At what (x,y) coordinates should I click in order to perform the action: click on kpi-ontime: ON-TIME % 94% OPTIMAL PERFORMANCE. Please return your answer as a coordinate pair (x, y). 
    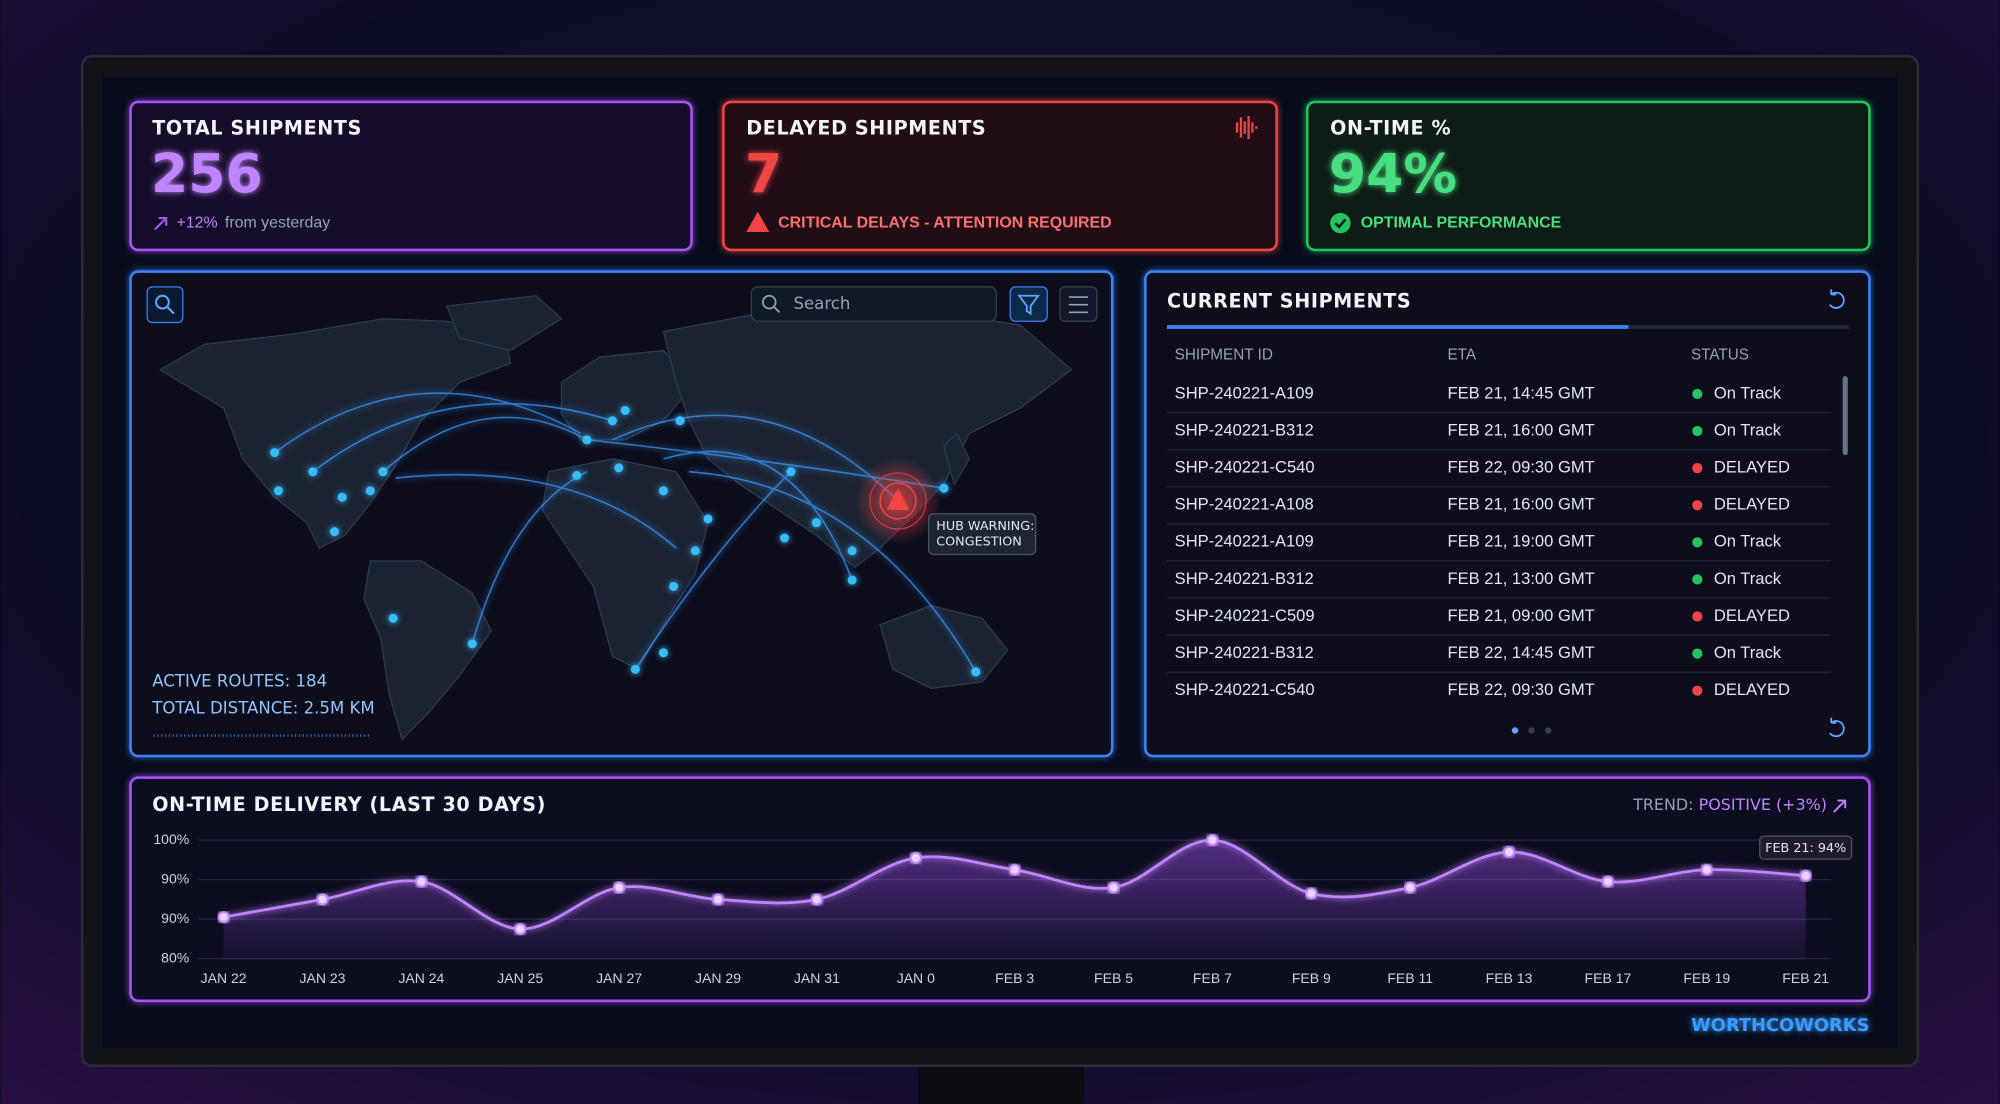
    Looking at the image, I should click on (1588, 176).